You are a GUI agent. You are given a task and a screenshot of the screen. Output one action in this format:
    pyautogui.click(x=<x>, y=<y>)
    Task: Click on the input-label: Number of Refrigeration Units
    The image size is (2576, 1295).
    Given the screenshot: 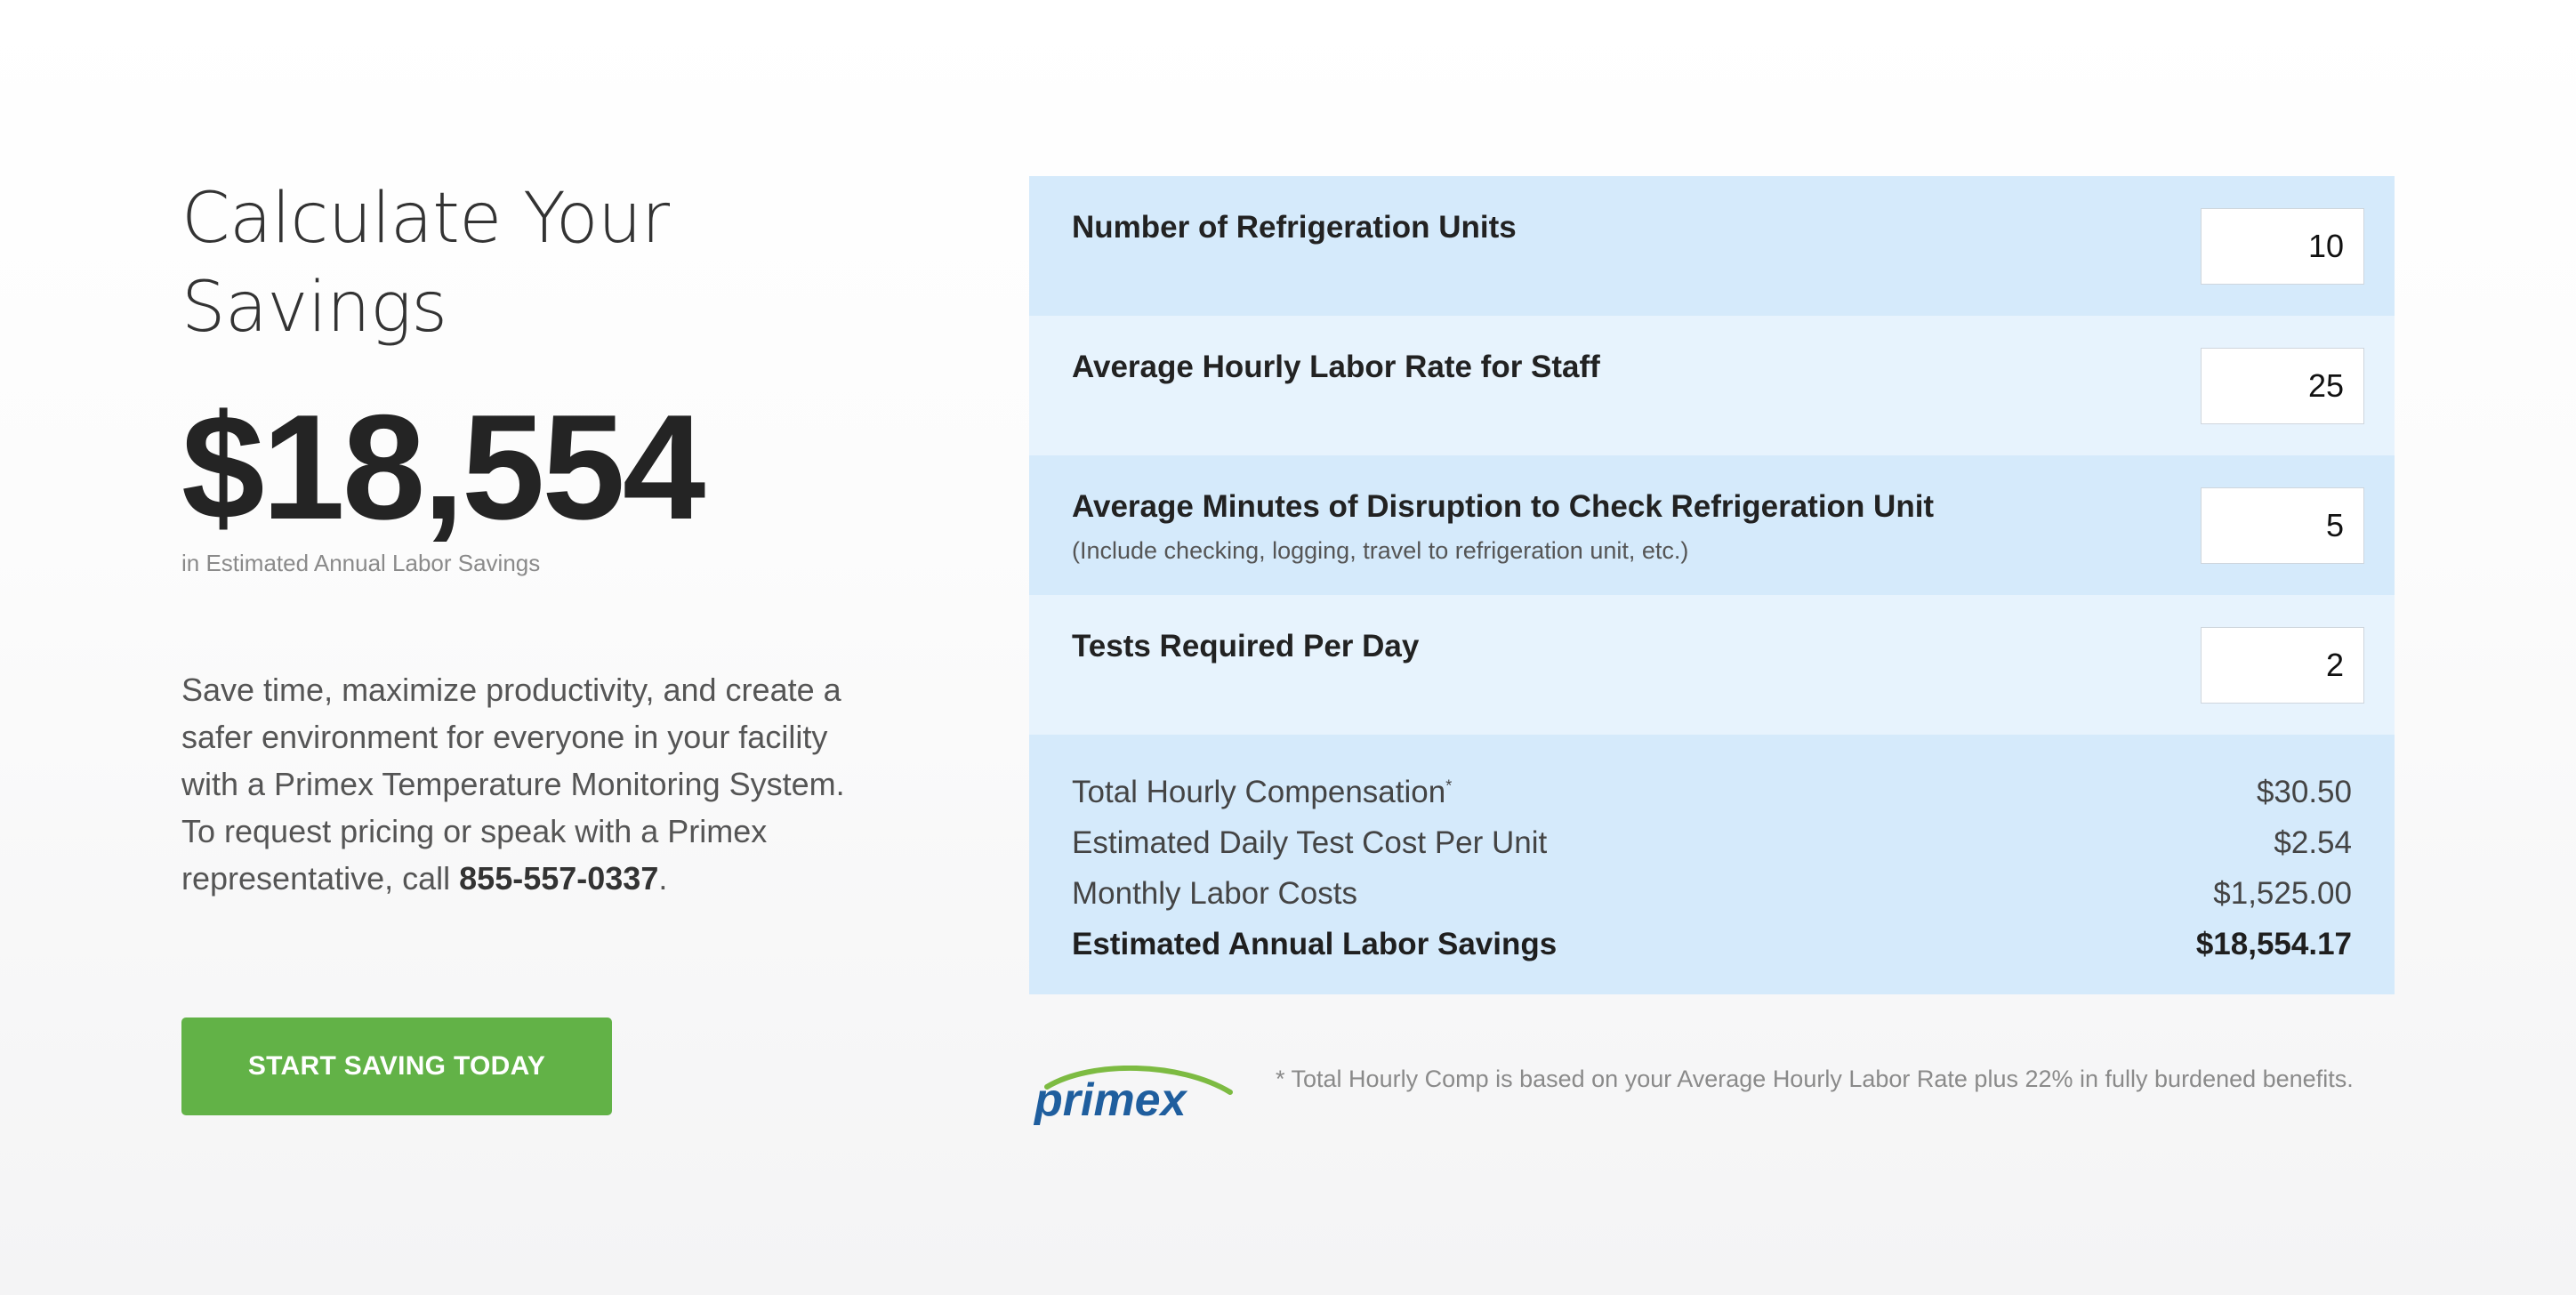 What is the action you would take?
    pyautogui.click(x=1294, y=227)
    